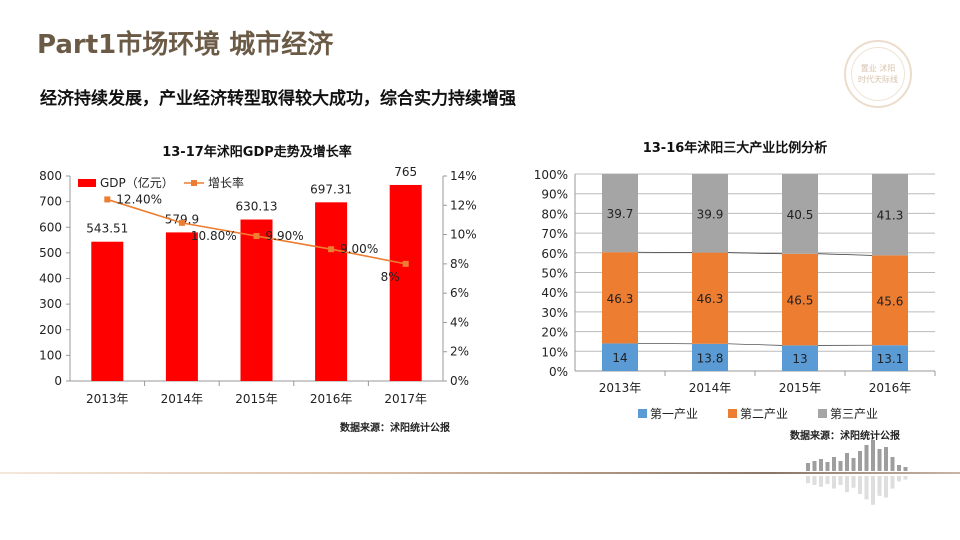  I want to click on y-tick-label: 300, so click(50, 304).